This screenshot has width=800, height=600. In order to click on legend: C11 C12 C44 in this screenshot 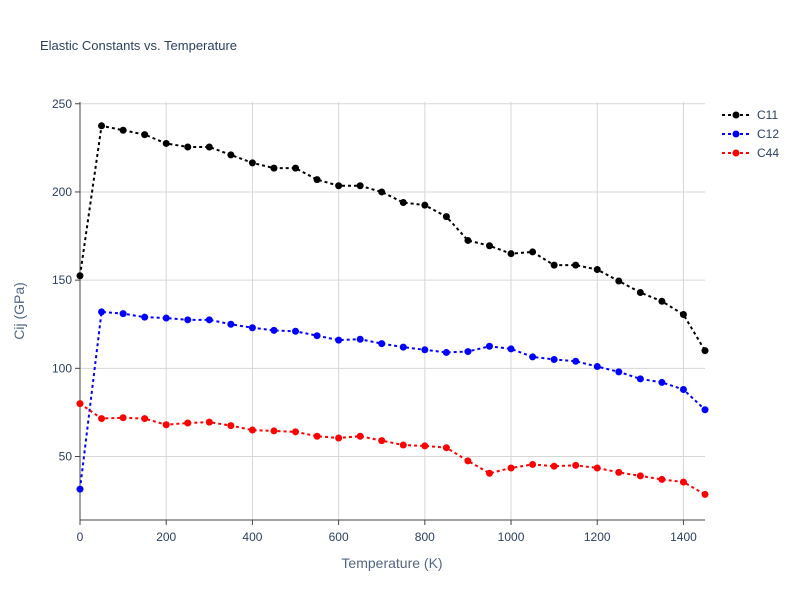, I will do `click(750, 134)`.